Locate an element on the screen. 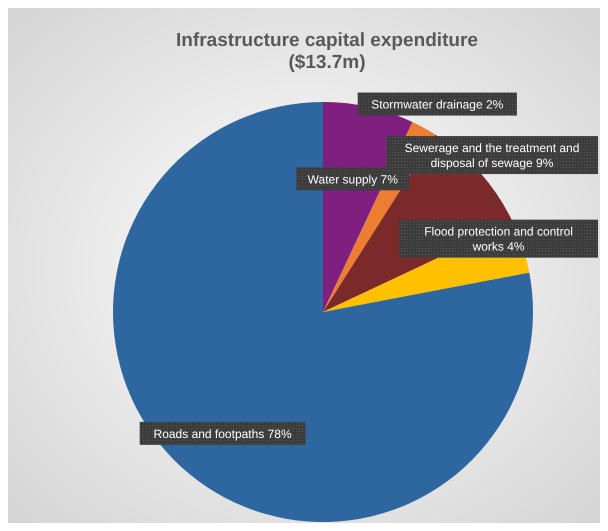 This screenshot has height=531, width=608. chart-title: Infrastructure capital expenditure ($13.7m) is located at coordinates (327, 51).